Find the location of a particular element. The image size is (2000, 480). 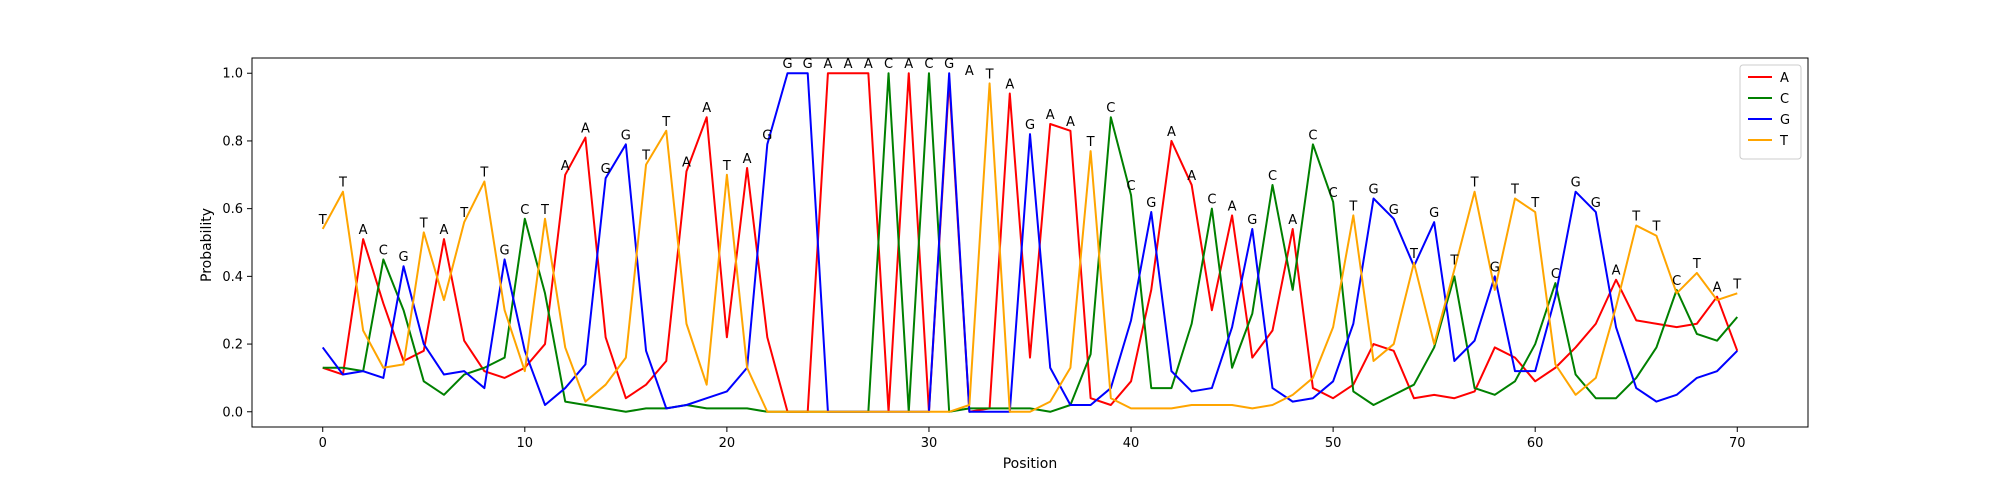

base-label-35: G is located at coordinates (1030, 125).